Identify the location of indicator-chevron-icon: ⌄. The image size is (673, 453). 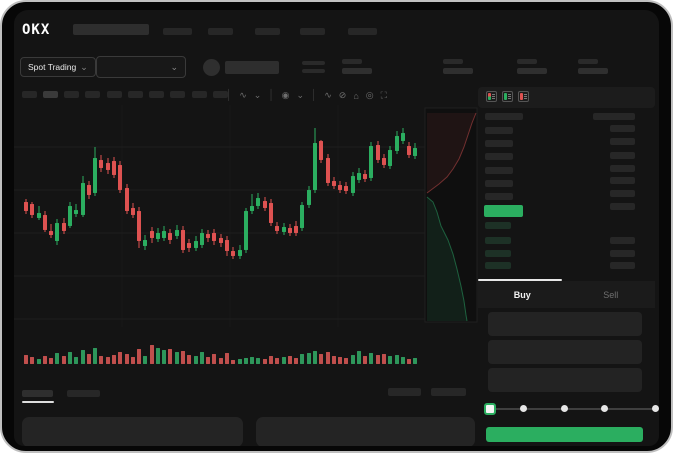
(300, 95).